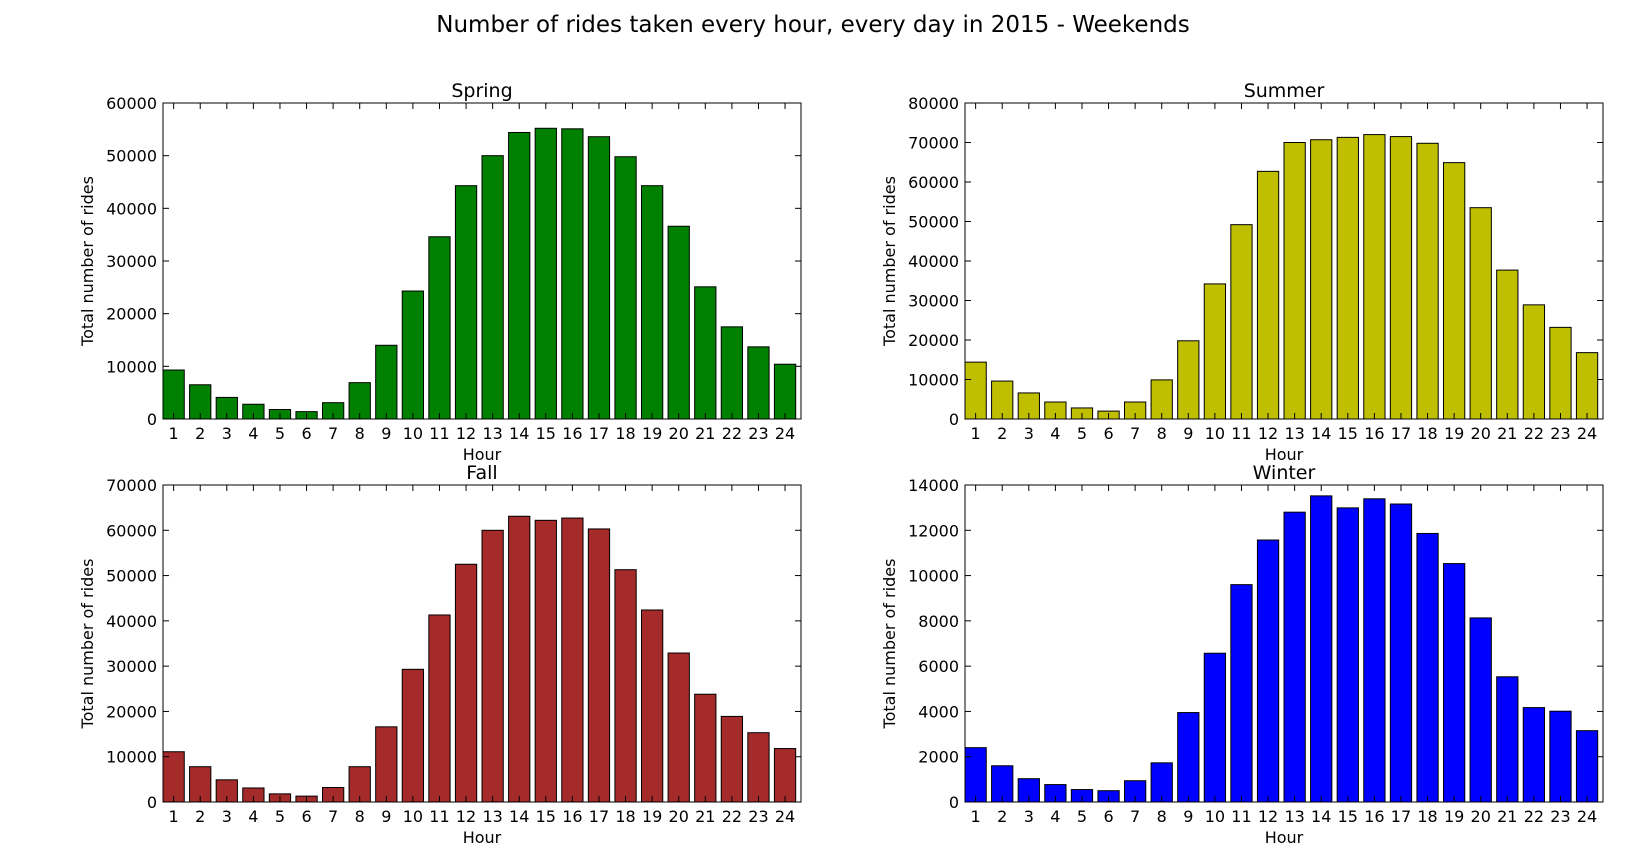 The width and height of the screenshot is (1626, 852). I want to click on y-tick-label: 8000, so click(938, 621).